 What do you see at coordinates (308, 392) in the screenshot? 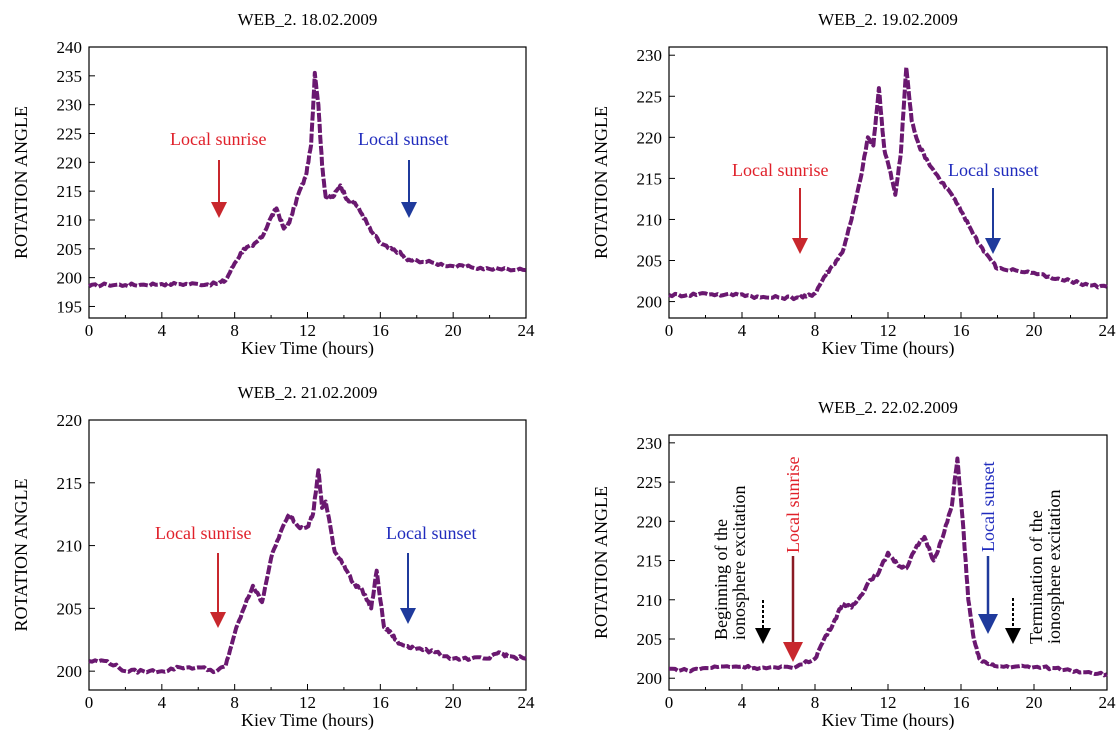
I see `chart-title: WEB_2. 21.02.2009` at bounding box center [308, 392].